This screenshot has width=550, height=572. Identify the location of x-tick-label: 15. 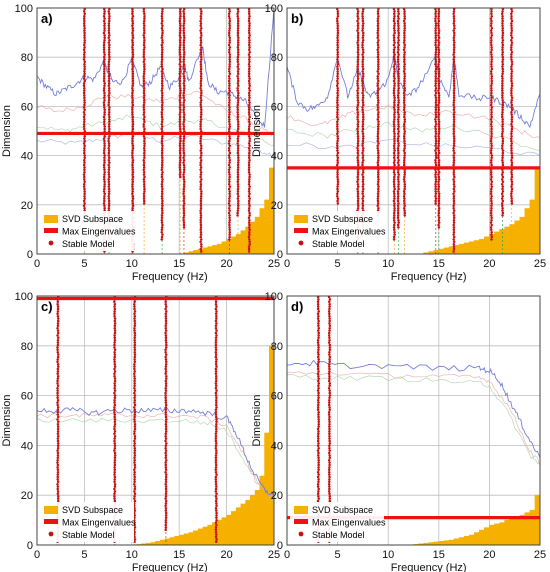
(439, 264).